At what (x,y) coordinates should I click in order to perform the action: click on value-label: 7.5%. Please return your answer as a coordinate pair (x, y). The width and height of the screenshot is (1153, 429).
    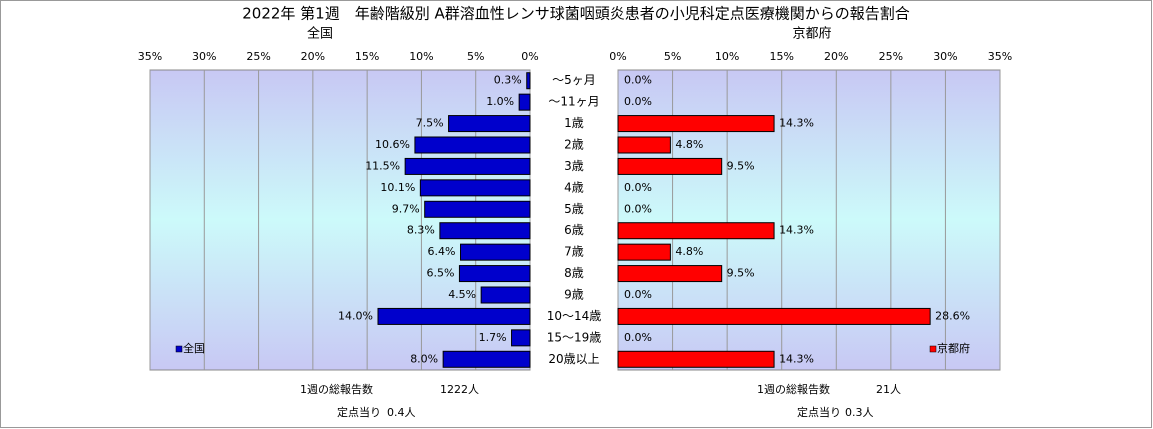
    Looking at the image, I should click on (430, 123).